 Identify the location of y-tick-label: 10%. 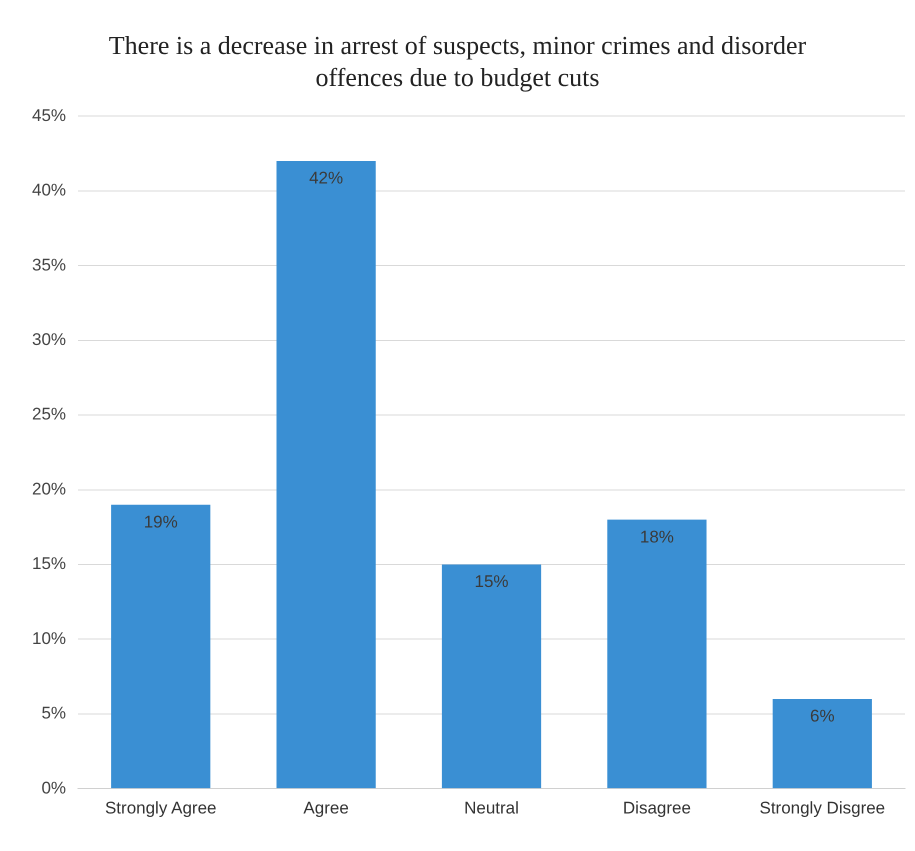
(49, 638).